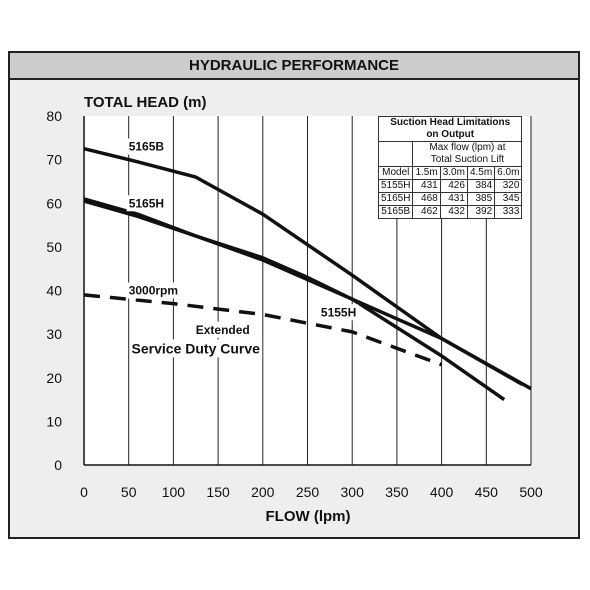 The height and width of the screenshot is (590, 590). What do you see at coordinates (531, 492) in the screenshot?
I see `x-tick-label: 500` at bounding box center [531, 492].